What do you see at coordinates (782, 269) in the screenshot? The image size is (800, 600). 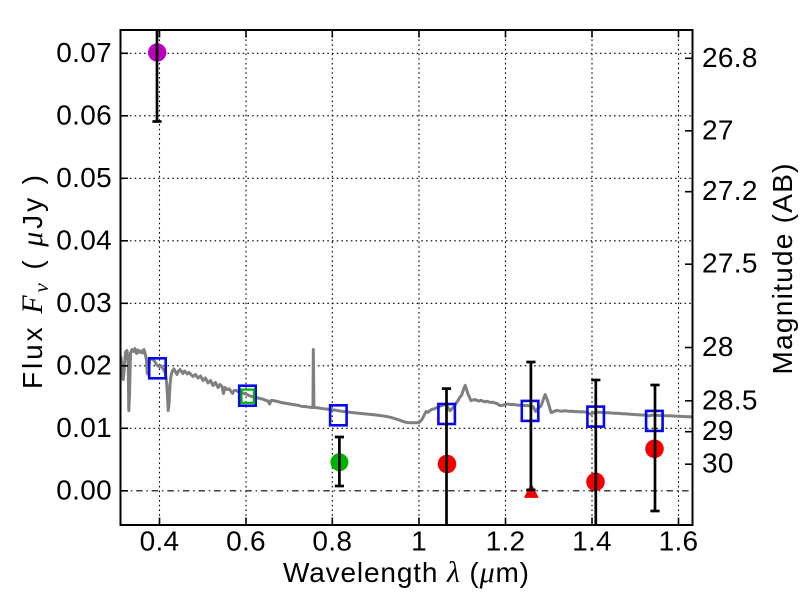 I see `svg-text: Magnitude (AB)` at bounding box center [782, 269].